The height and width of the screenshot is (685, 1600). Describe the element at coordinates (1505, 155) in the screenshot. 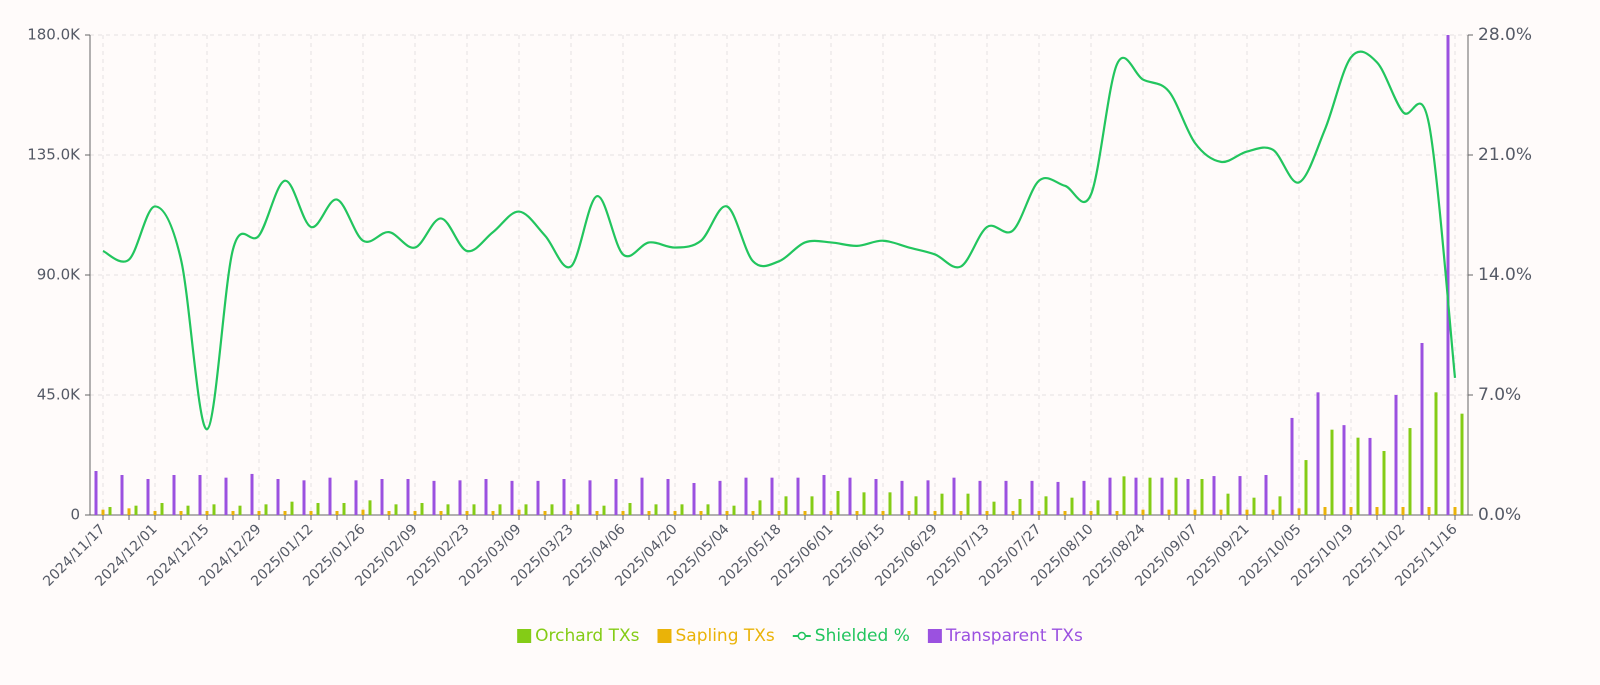

I see `y2-tick-label: 21.0%` at that location.